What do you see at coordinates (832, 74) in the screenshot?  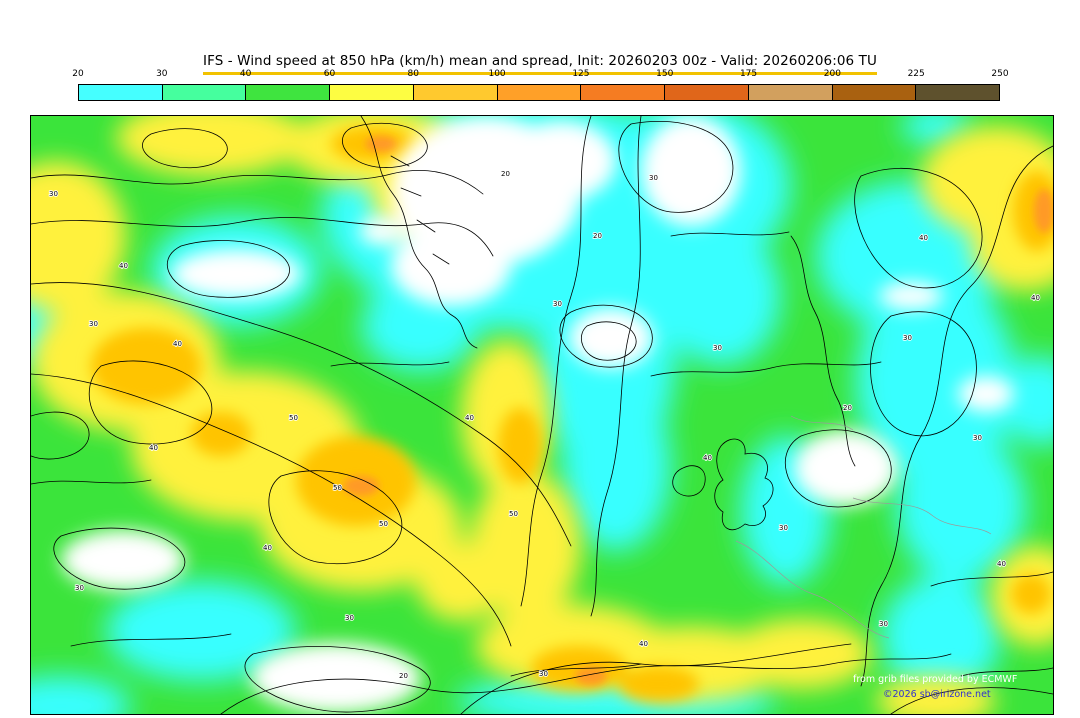 I see `colorbar-tick-label: 200` at bounding box center [832, 74].